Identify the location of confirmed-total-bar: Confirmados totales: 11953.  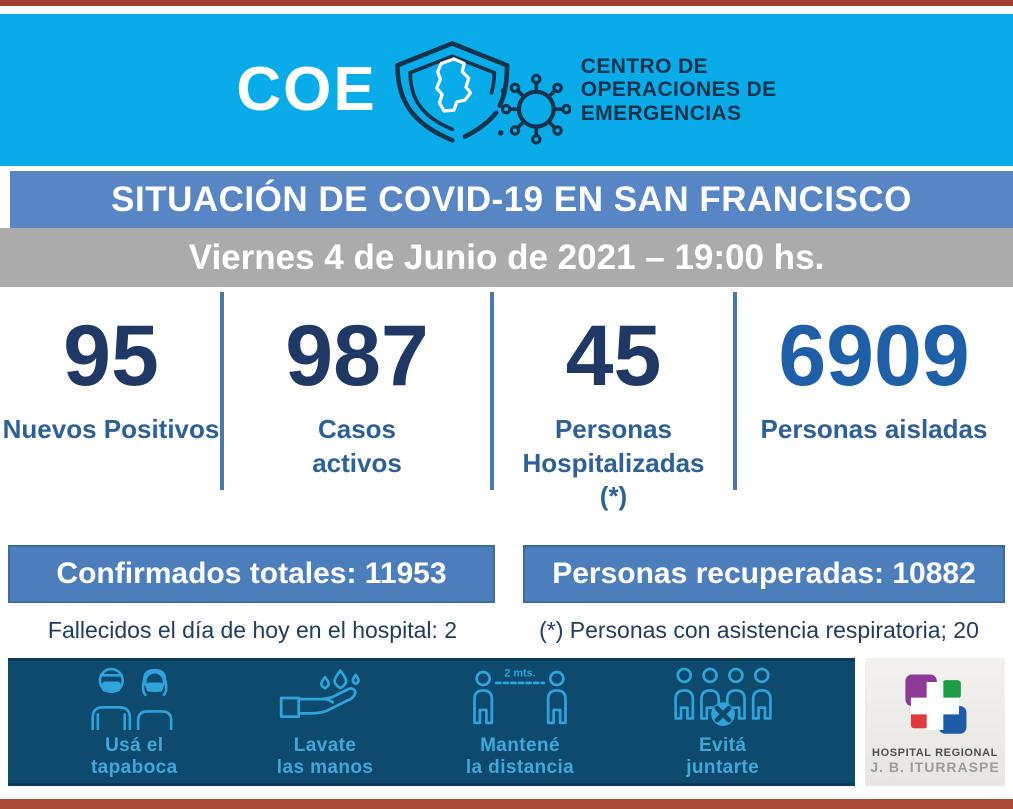
(251, 574).